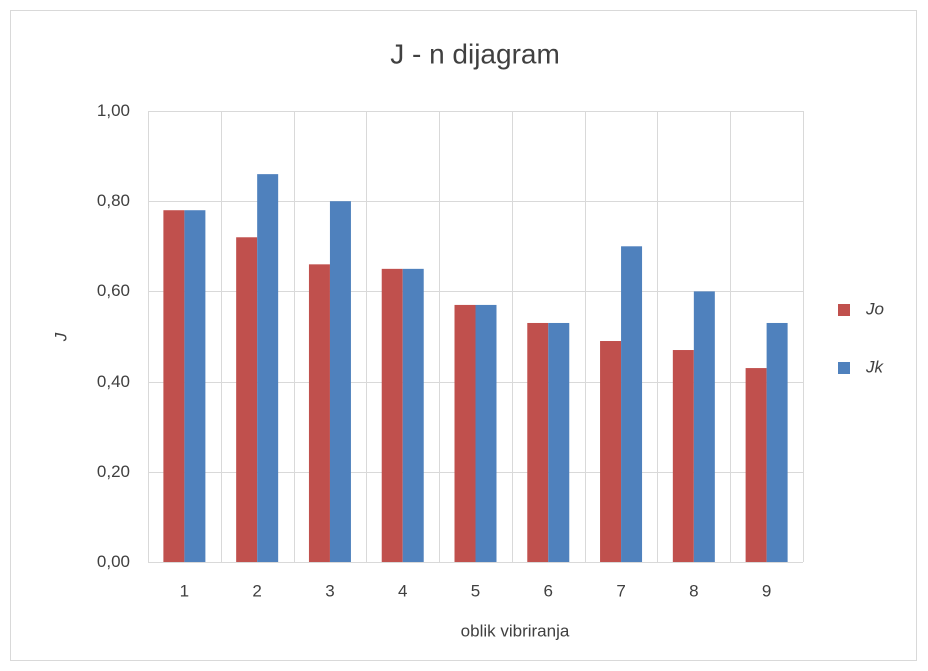  What do you see at coordinates (402, 590) in the screenshot?
I see `x-tick-label: 4` at bounding box center [402, 590].